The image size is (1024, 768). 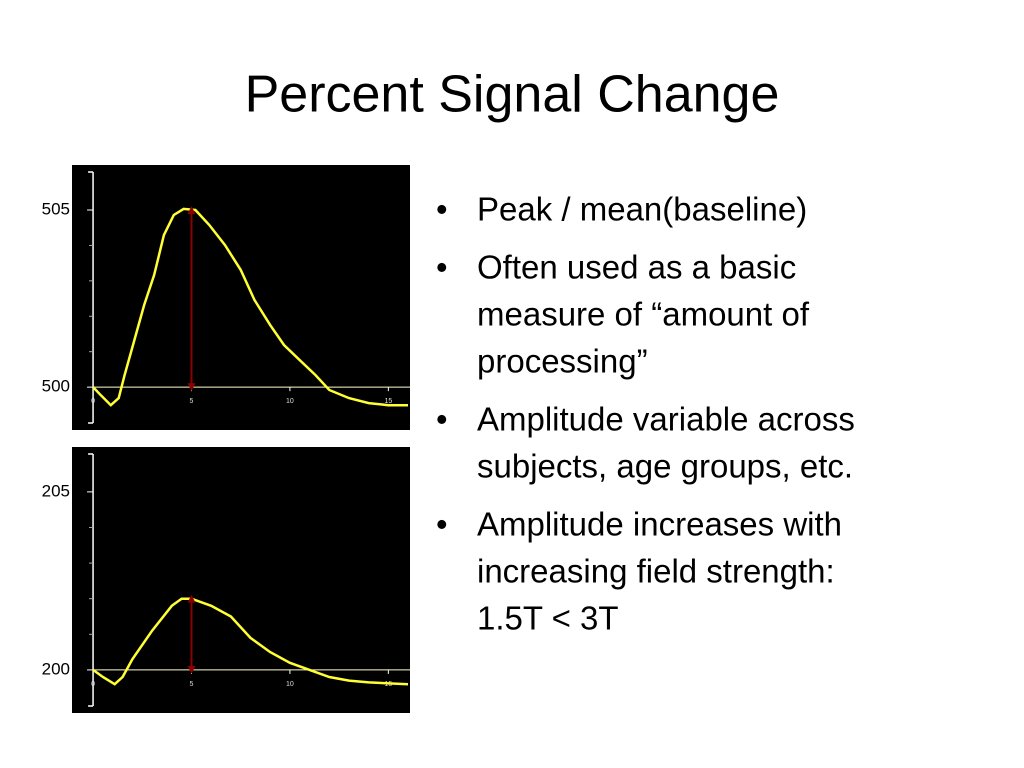 What do you see at coordinates (666, 419) in the screenshot?
I see `bullet-text: Amplitude variable across` at bounding box center [666, 419].